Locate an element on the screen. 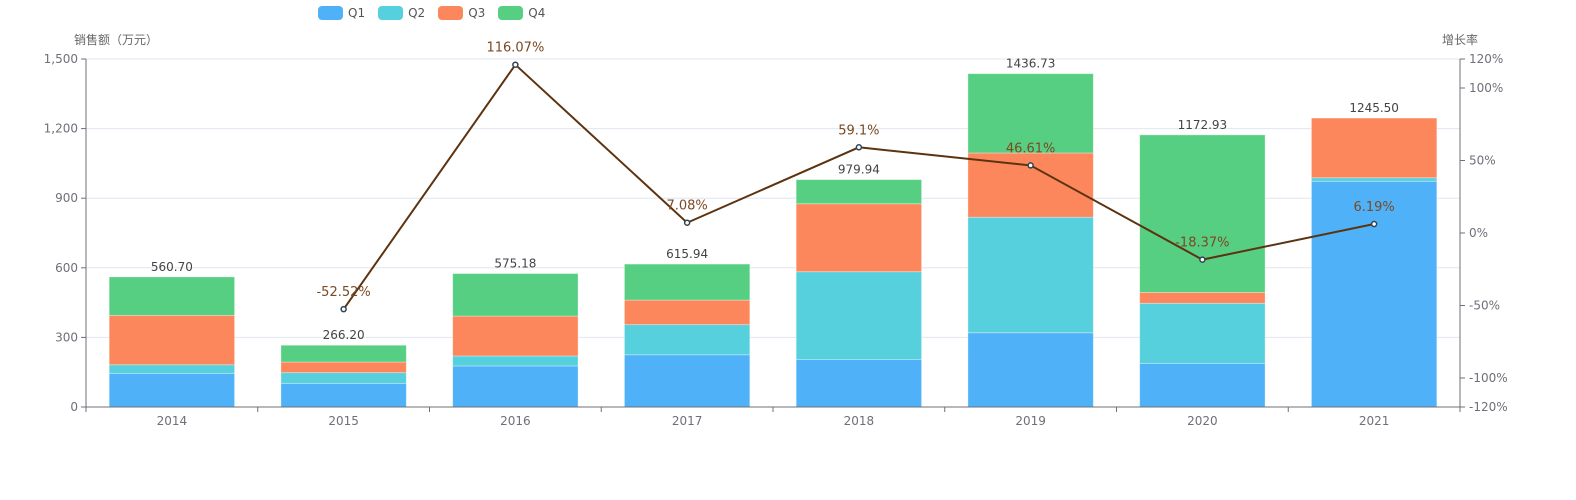 The image size is (1576, 500). legend-label: Q4 is located at coordinates (537, 13).